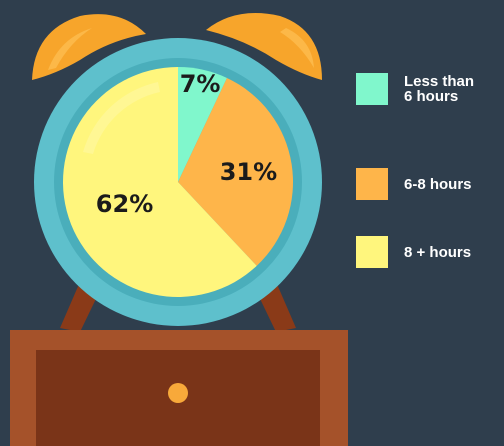 The image size is (504, 446). Describe the element at coordinates (121, 118) in the screenshot. I see `glass-highlight` at that location.